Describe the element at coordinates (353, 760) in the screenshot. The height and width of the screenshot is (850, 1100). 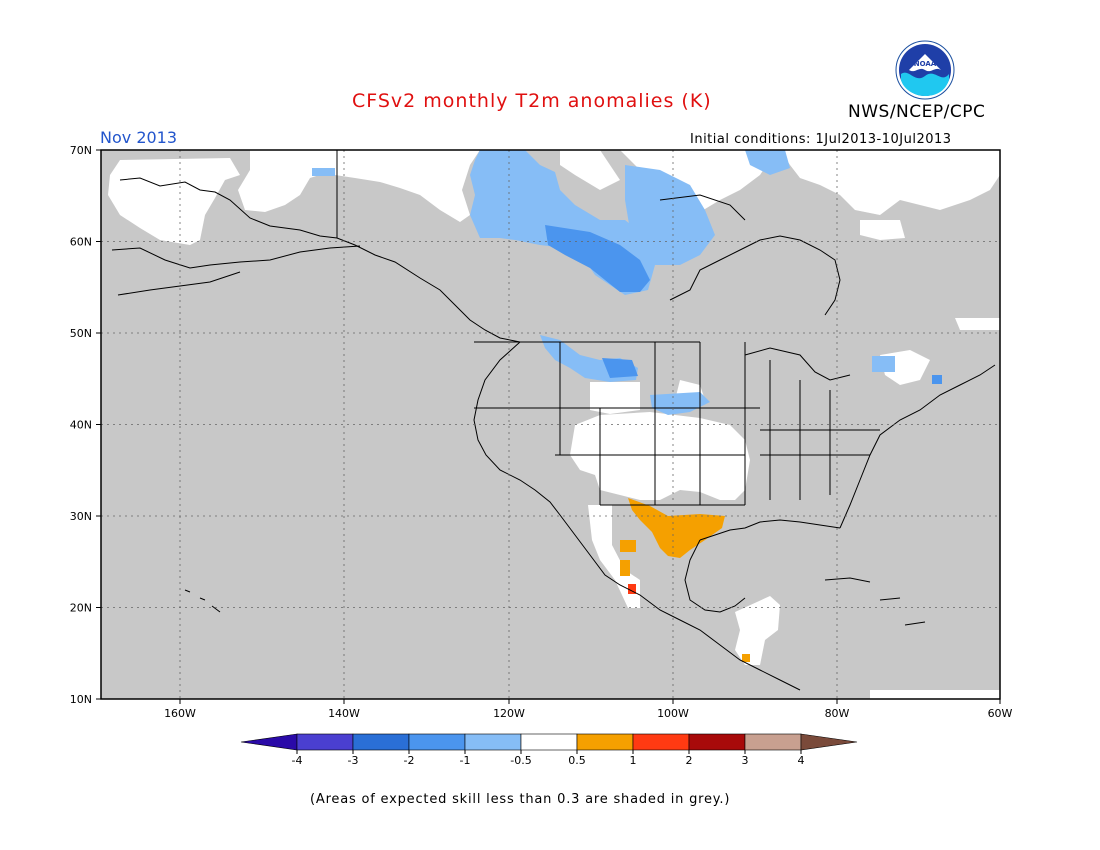
I see `colorbar-tick-label: -3` at that location.